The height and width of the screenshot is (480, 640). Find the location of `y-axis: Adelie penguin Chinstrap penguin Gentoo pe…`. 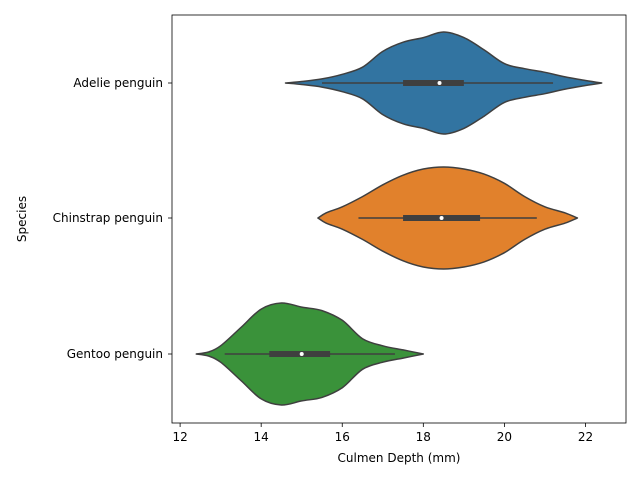

y-axis: Adelie penguin Chinstrap penguin Gentoo pe… is located at coordinates (112, 218).